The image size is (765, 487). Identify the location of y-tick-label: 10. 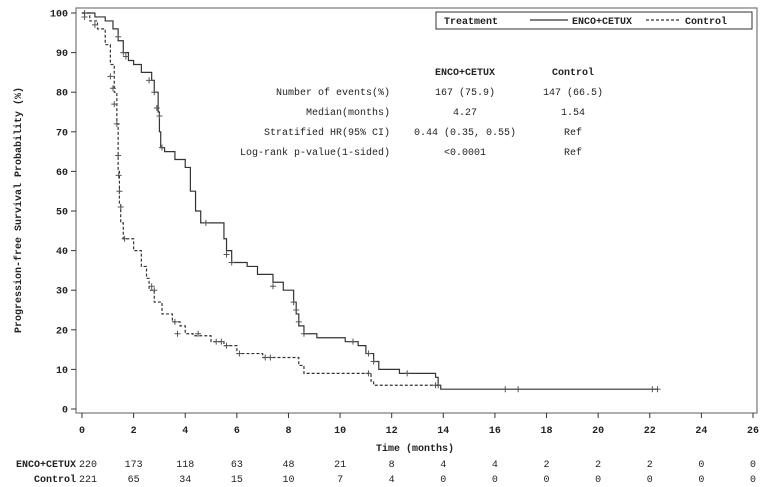
(62, 371).